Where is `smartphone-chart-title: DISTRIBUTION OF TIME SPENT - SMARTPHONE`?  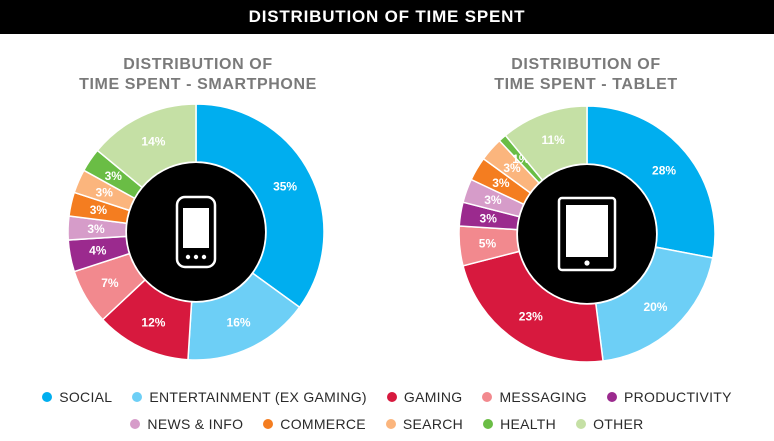 smartphone-chart-title: DISTRIBUTION OF TIME SPENT - SMARTPHONE is located at coordinates (198, 75).